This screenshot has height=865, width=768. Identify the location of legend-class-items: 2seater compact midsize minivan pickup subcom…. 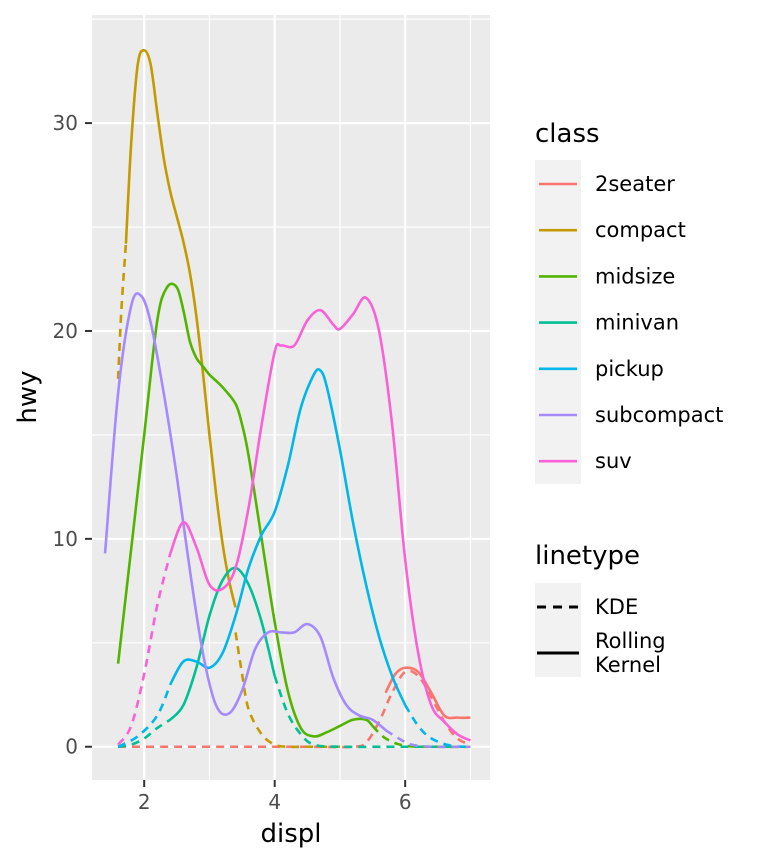
(631, 322).